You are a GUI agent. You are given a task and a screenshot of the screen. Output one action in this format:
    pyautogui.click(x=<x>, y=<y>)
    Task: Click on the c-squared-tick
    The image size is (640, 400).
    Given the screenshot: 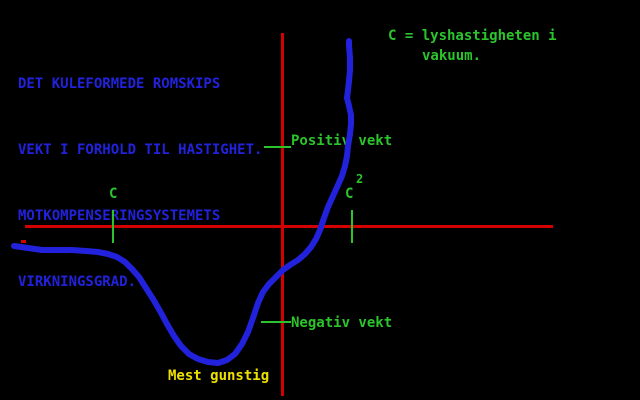 What is the action you would take?
    pyautogui.click(x=352, y=226)
    